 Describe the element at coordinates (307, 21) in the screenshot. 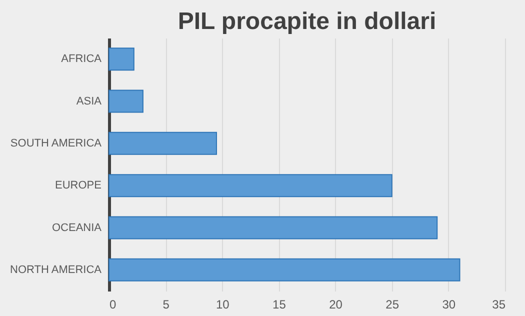

I see `chart-title: PIL procapite in dollari` at that location.